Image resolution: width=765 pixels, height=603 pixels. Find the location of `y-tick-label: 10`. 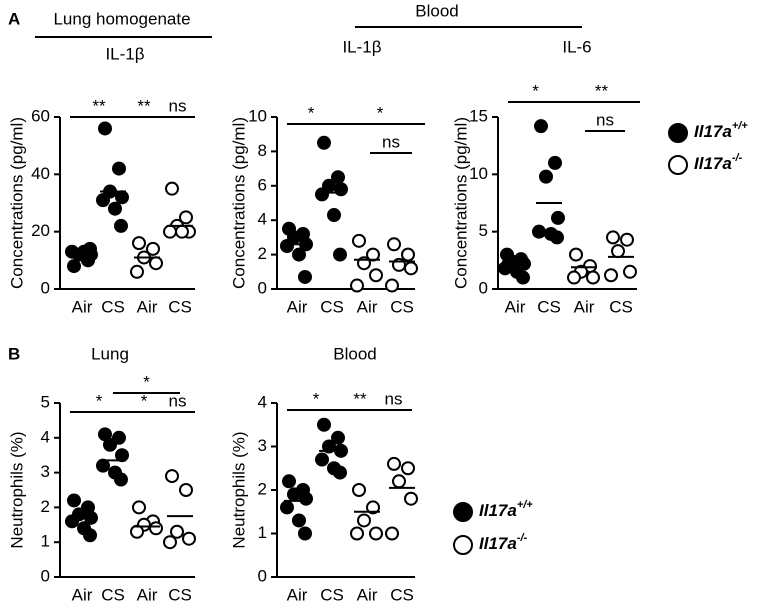

y-tick-label: 10 is located at coordinates (257, 115).